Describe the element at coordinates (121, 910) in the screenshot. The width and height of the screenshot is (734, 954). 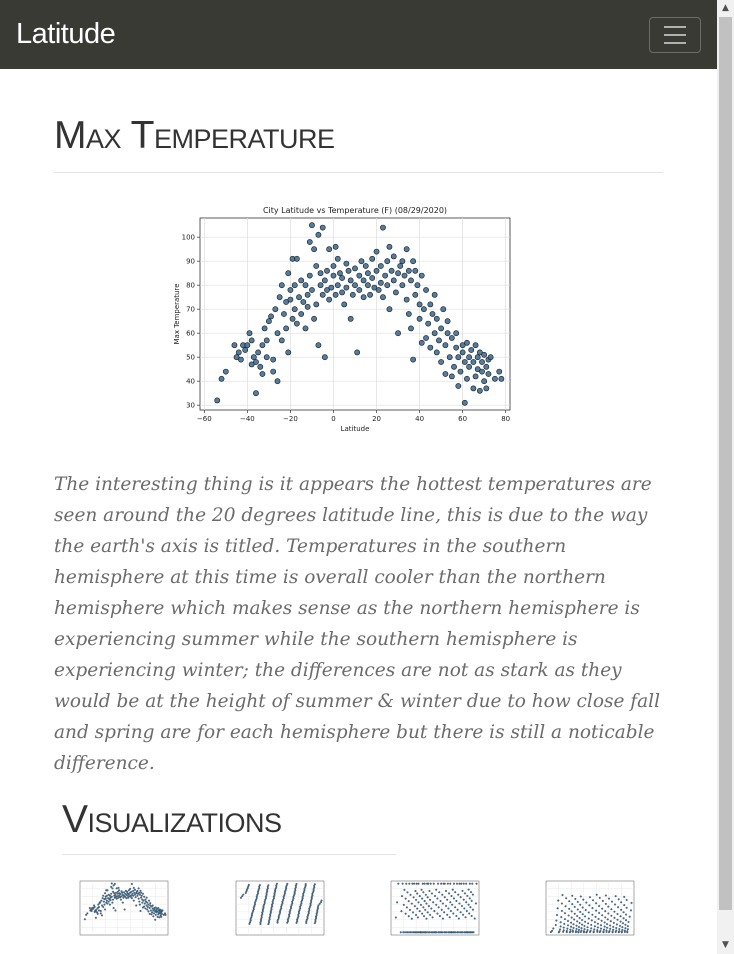
I see `temperature-thumbnail` at that location.